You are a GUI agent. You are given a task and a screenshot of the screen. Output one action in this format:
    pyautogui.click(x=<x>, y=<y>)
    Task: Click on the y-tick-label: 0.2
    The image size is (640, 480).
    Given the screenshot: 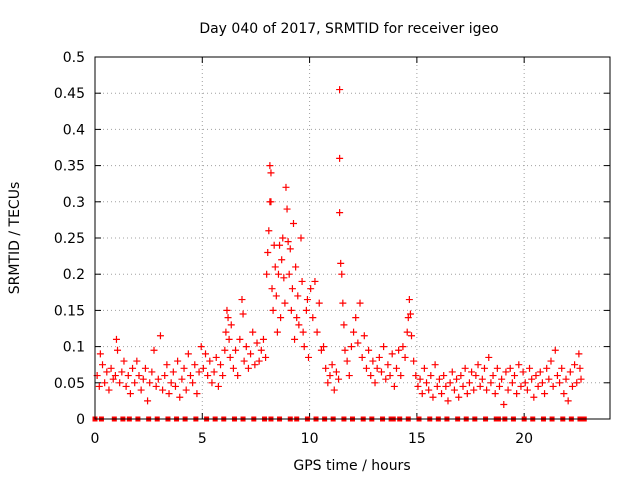 What is the action you would take?
    pyautogui.click(x=74, y=275)
    